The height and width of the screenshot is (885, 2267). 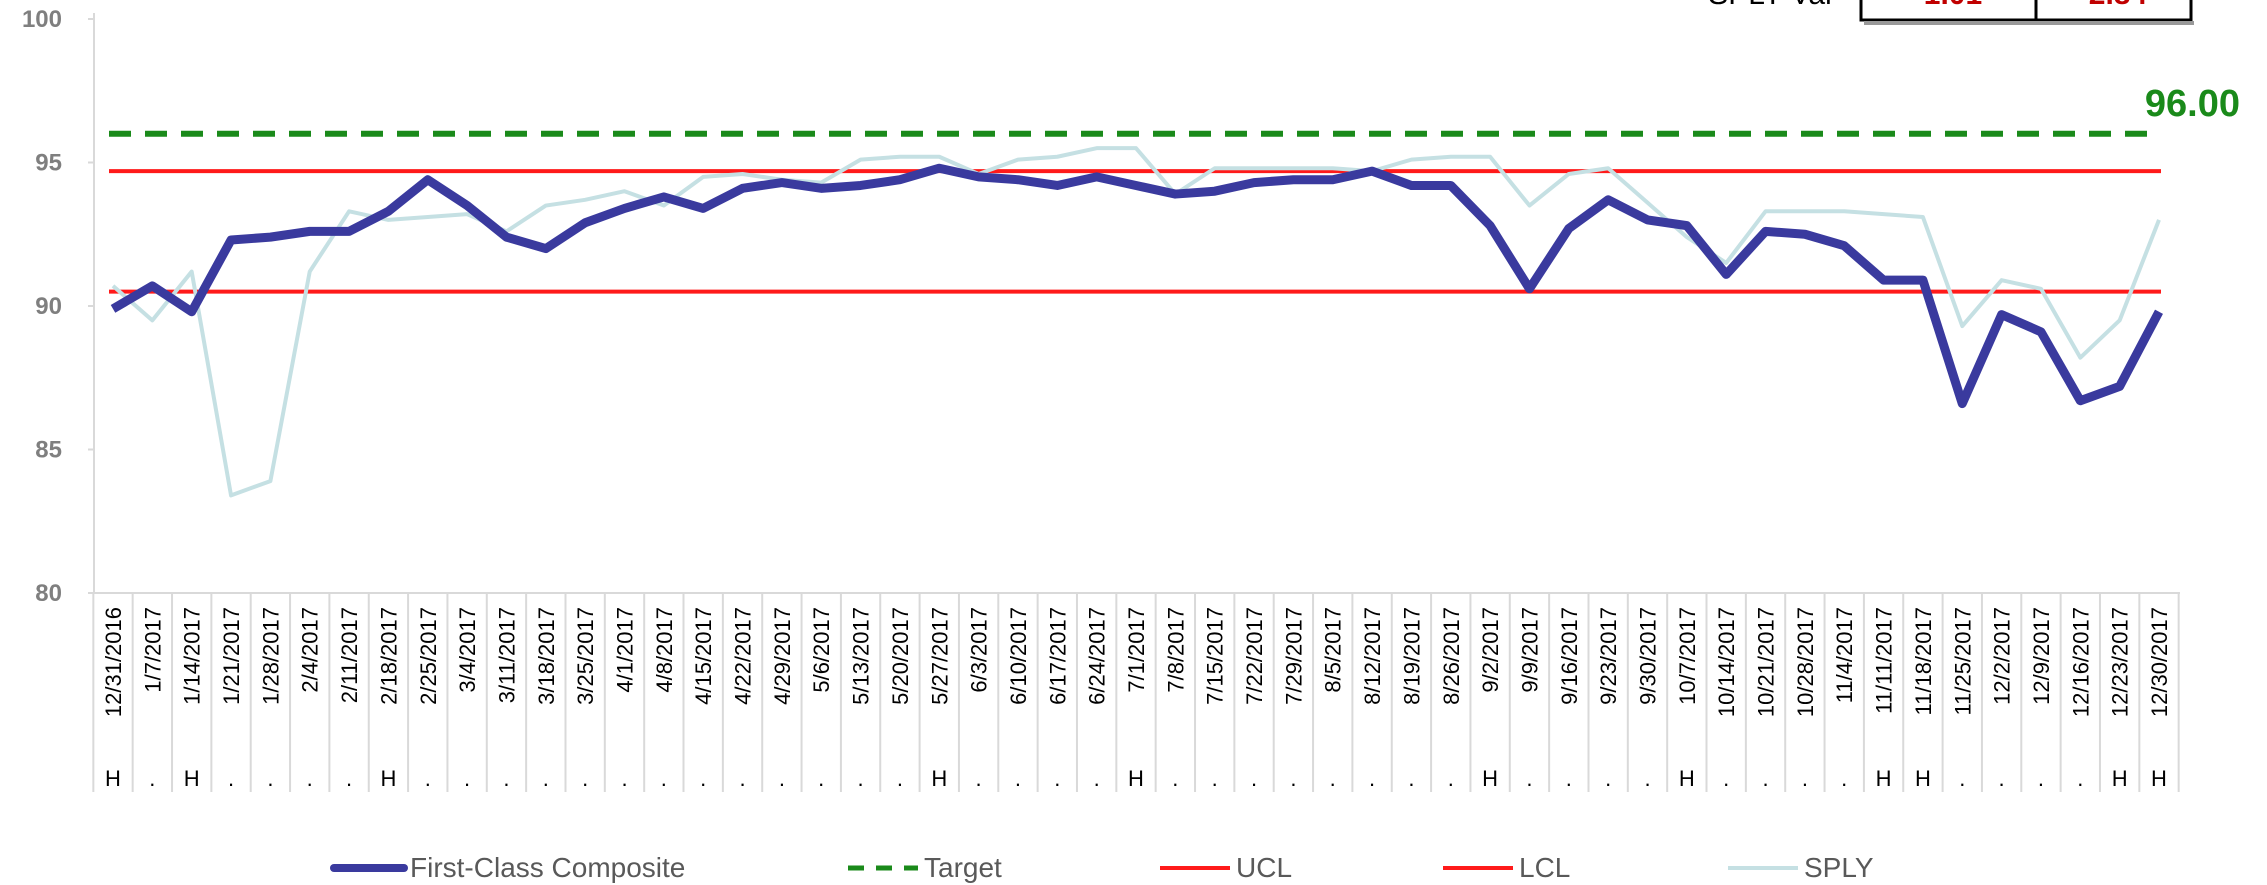 I want to click on x-tick-label: 11/11/2017, so click(x=1884, y=660).